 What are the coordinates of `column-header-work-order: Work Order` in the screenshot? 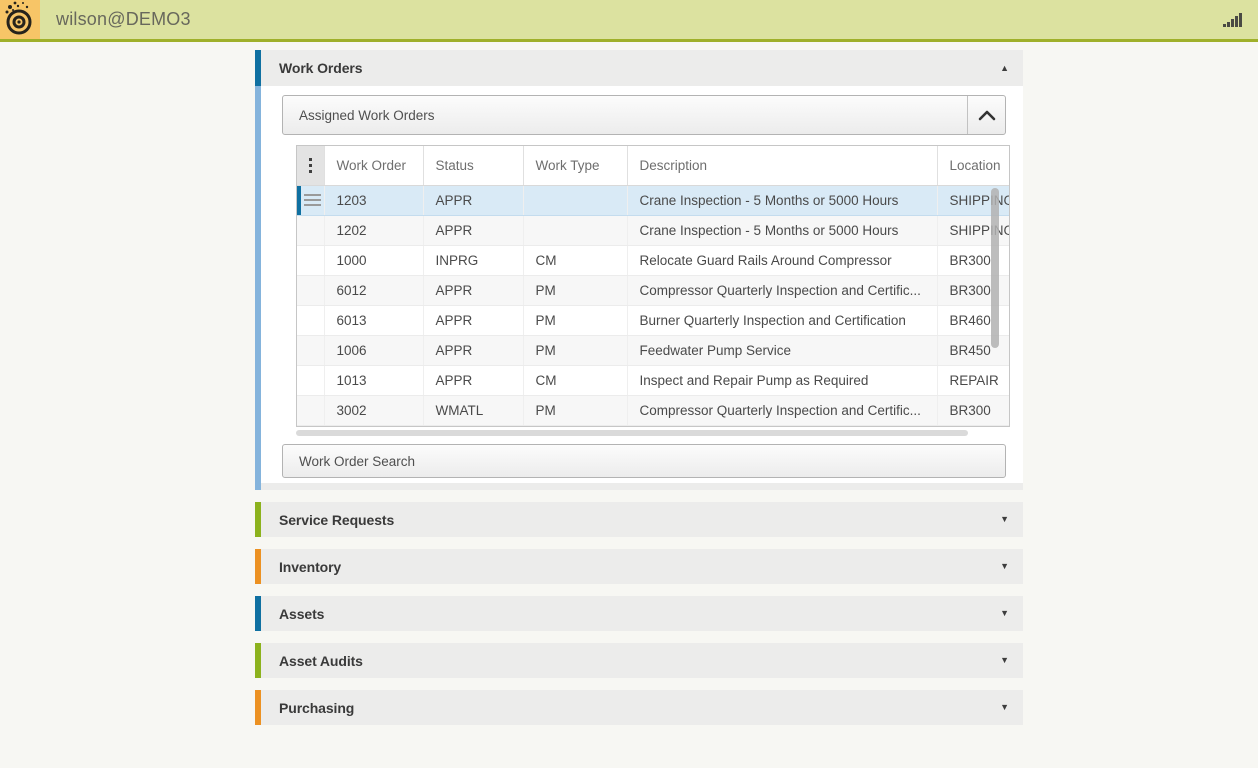 It's located at (374, 166).